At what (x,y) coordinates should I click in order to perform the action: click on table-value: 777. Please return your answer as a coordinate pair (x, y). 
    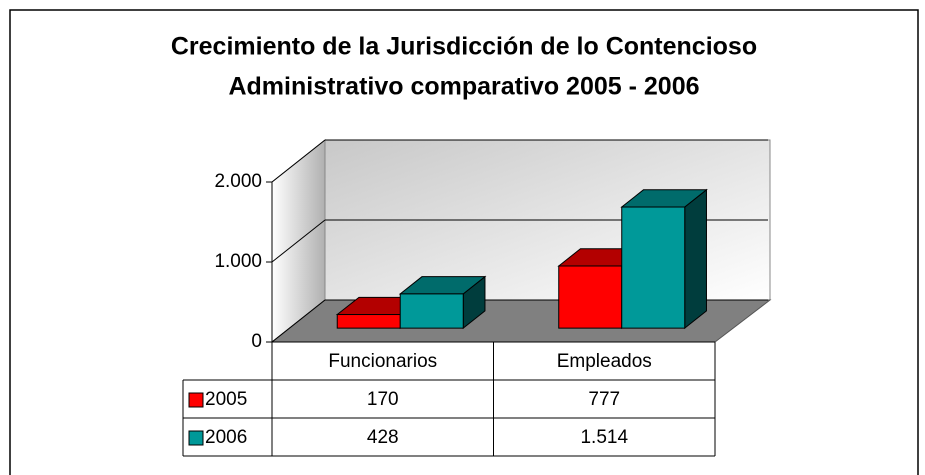
    Looking at the image, I should click on (604, 399).